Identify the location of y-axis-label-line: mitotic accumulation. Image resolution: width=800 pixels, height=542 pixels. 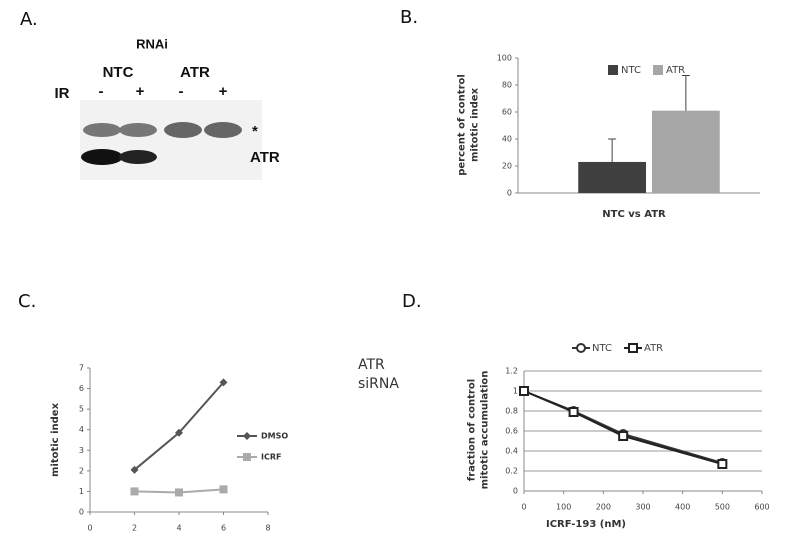
(485, 430).